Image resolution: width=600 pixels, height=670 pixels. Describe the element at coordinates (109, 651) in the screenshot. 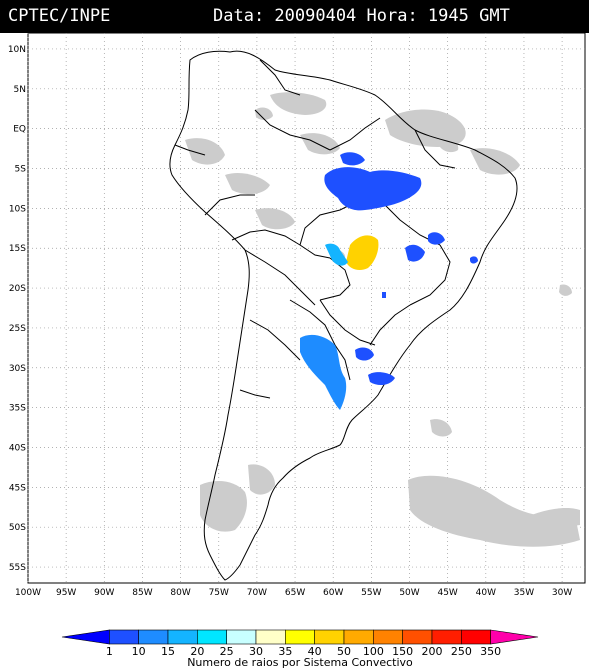

I see `legend-value-label: 1` at that location.